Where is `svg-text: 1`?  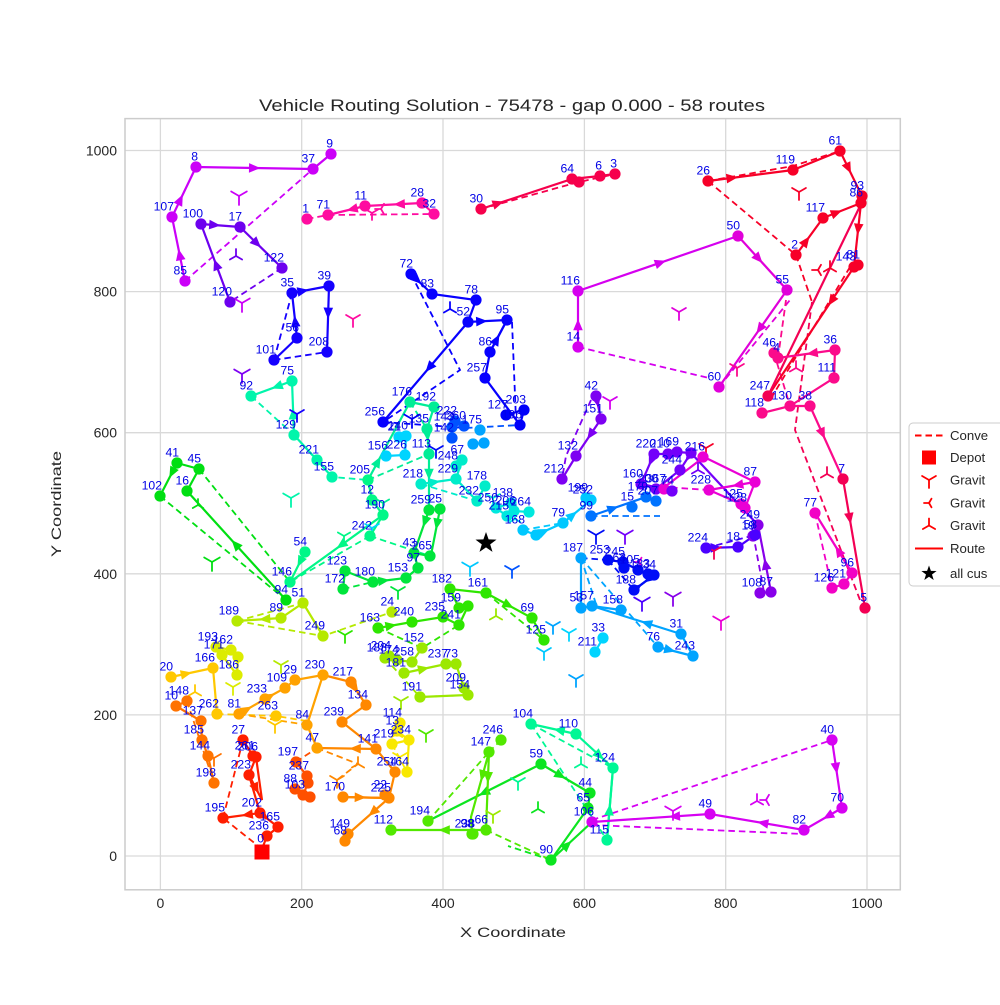
svg-text: 1 is located at coordinates (305, 209).